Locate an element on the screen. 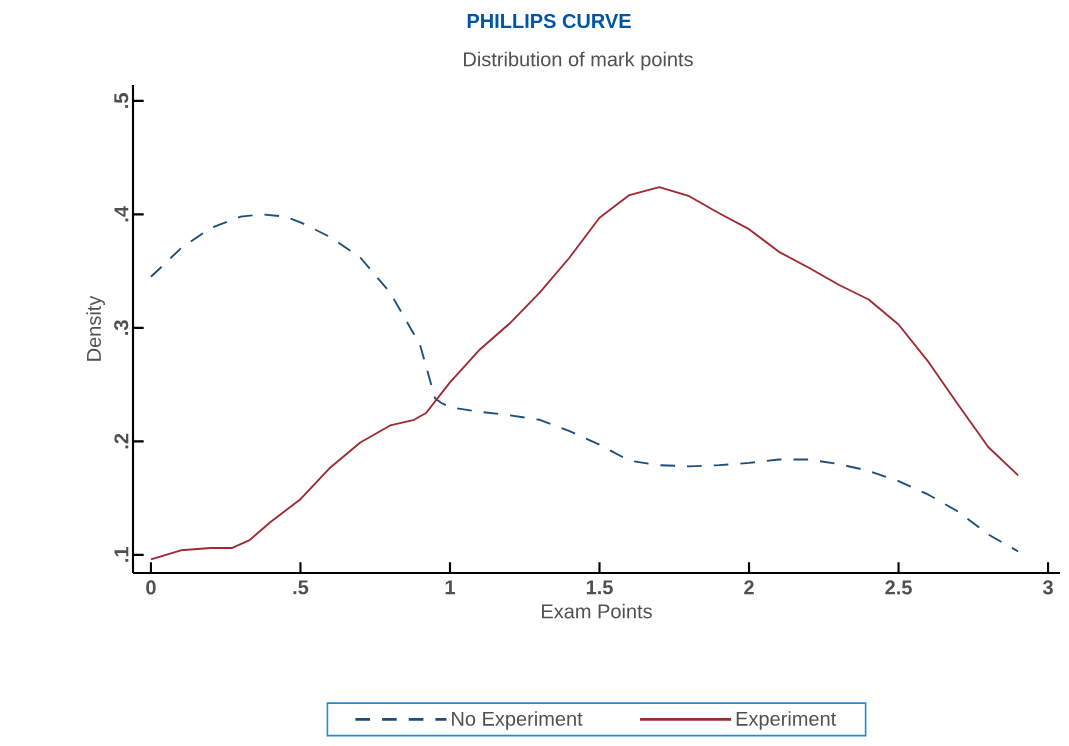  x-tick-label: 3 is located at coordinates (1047, 587).